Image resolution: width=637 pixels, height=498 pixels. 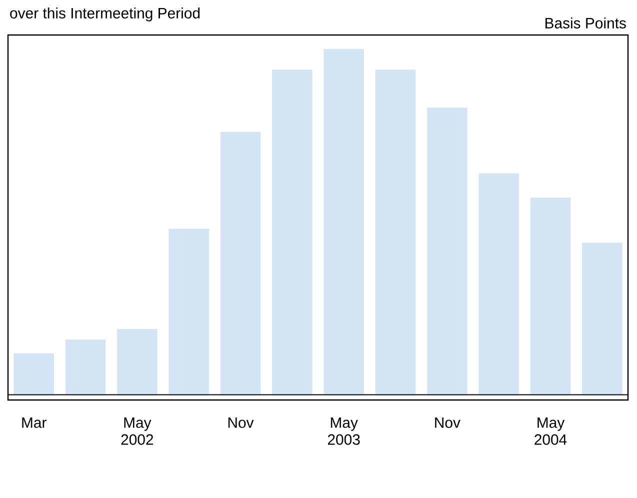 I want to click on chart-title: over this Intermeeting Period, so click(x=105, y=15).